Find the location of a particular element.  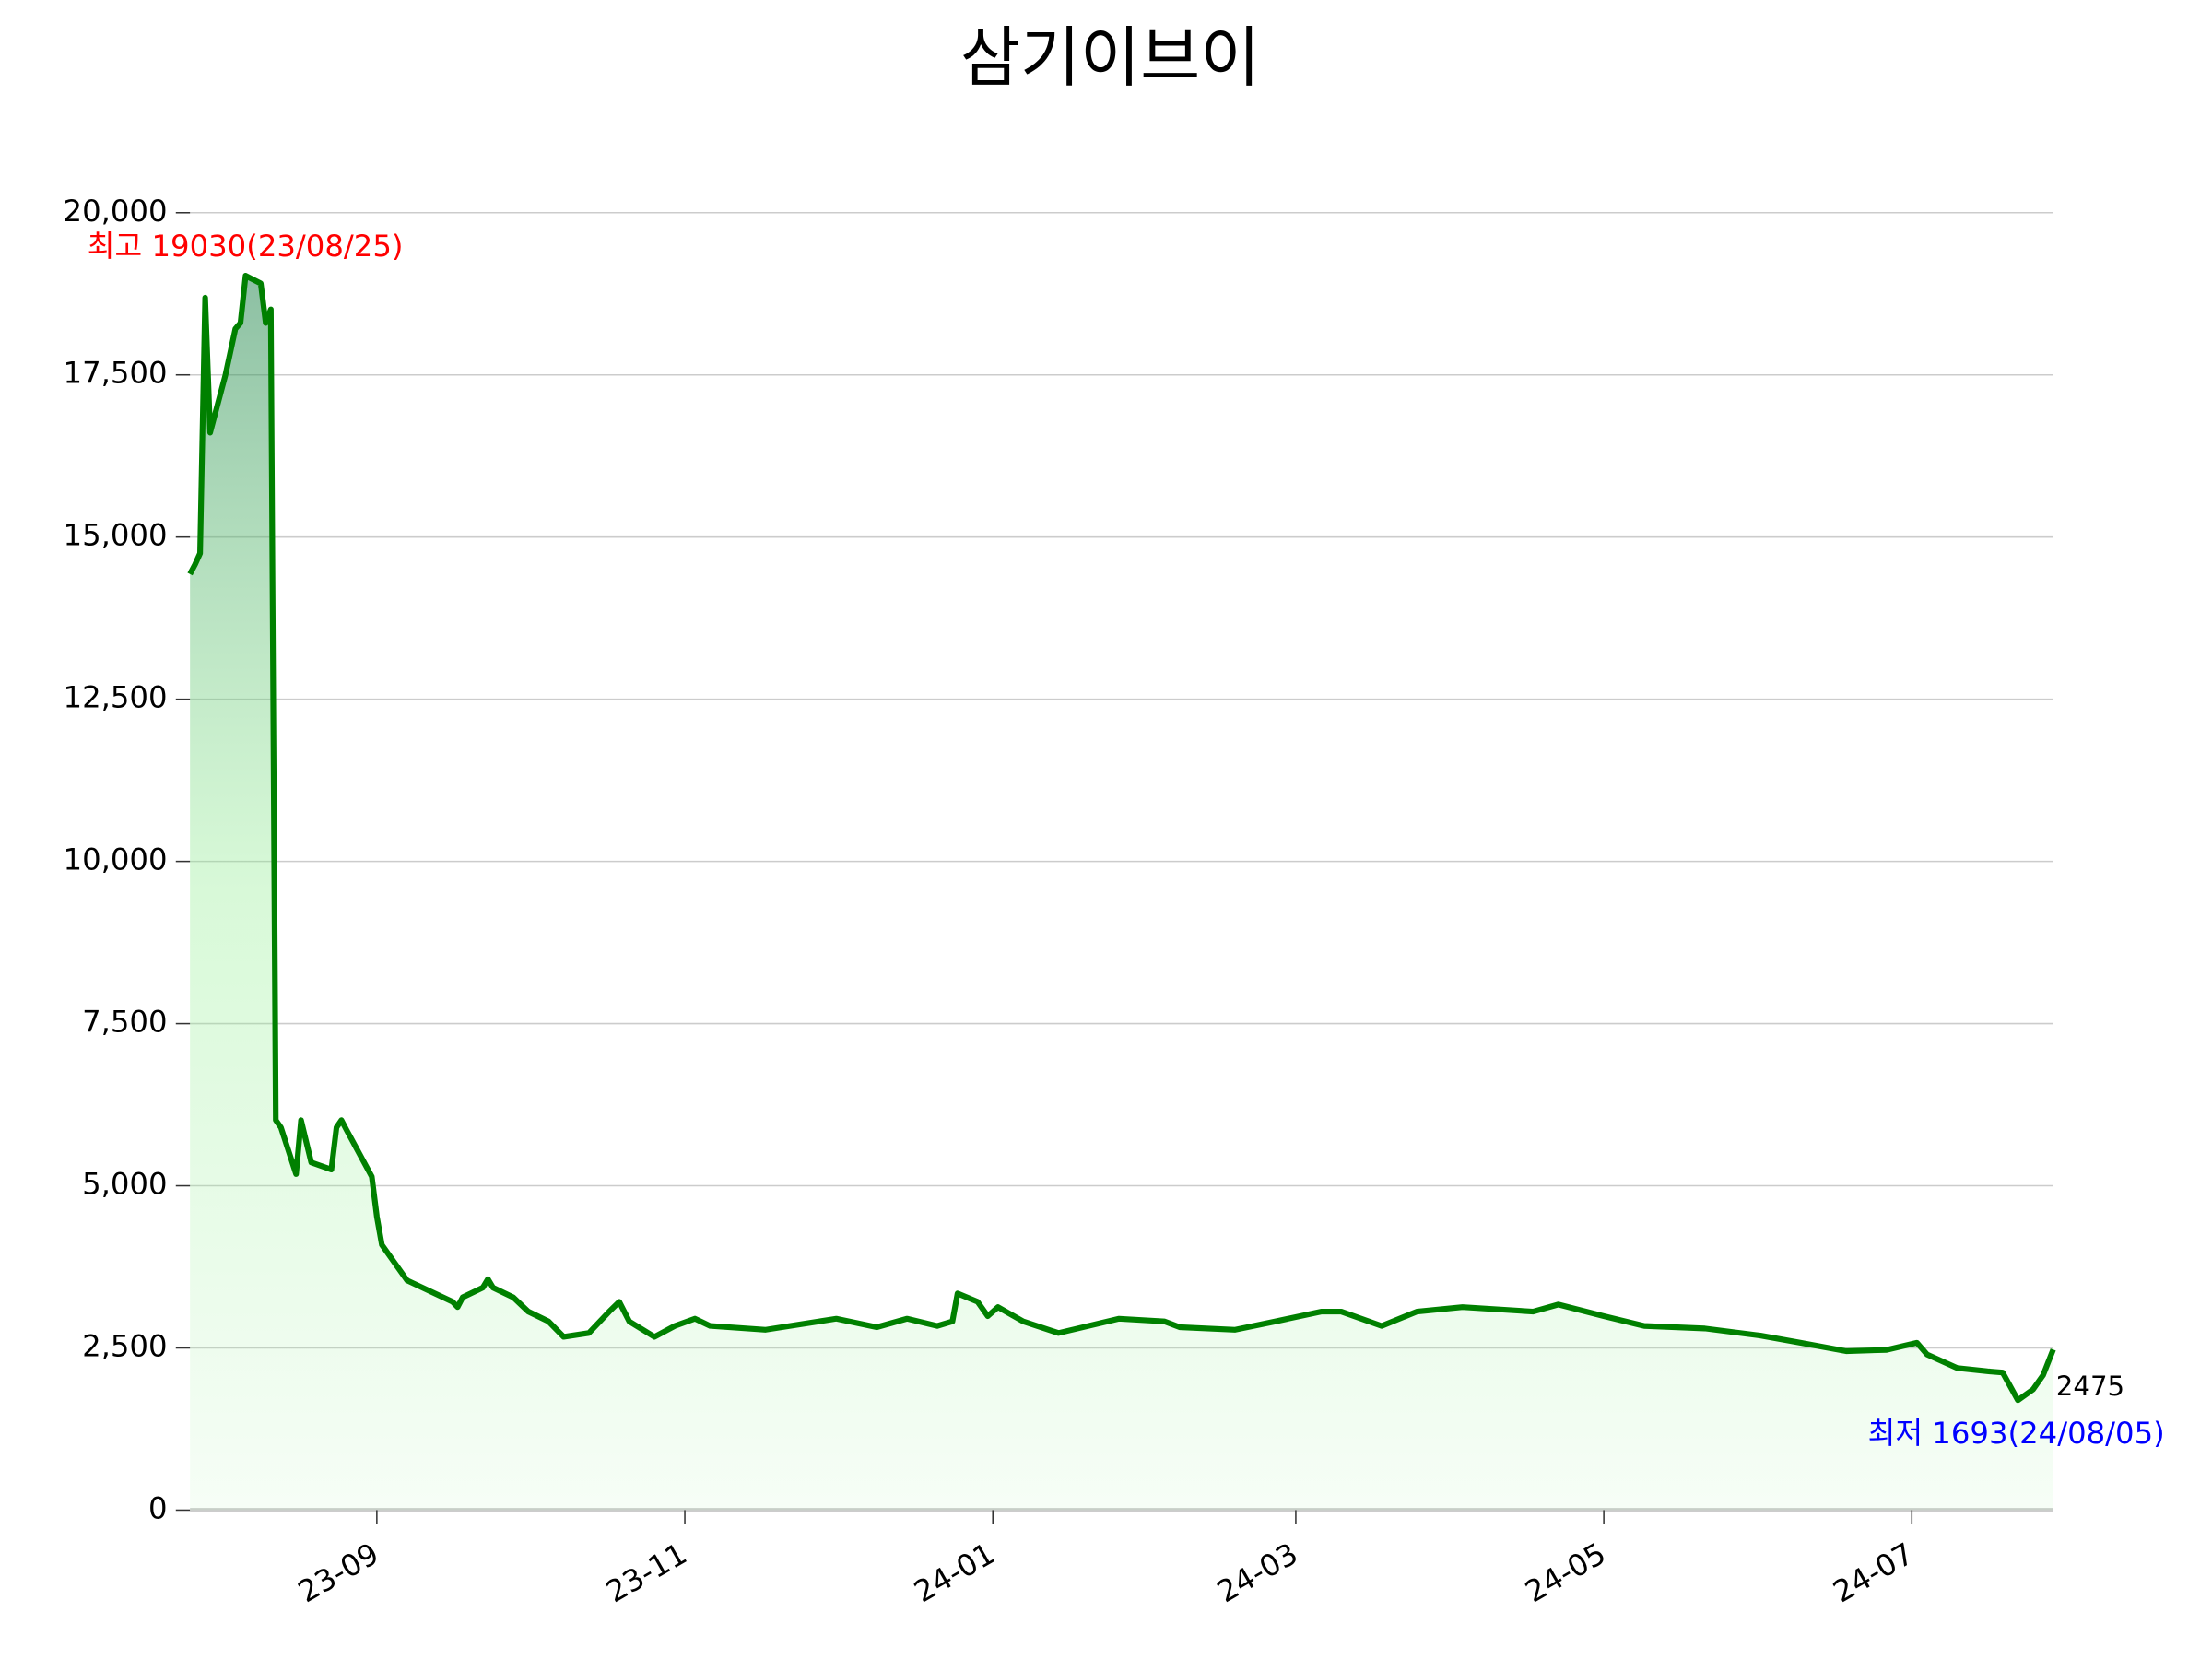

last-value-label: 2475 is located at coordinates (2090, 1386).